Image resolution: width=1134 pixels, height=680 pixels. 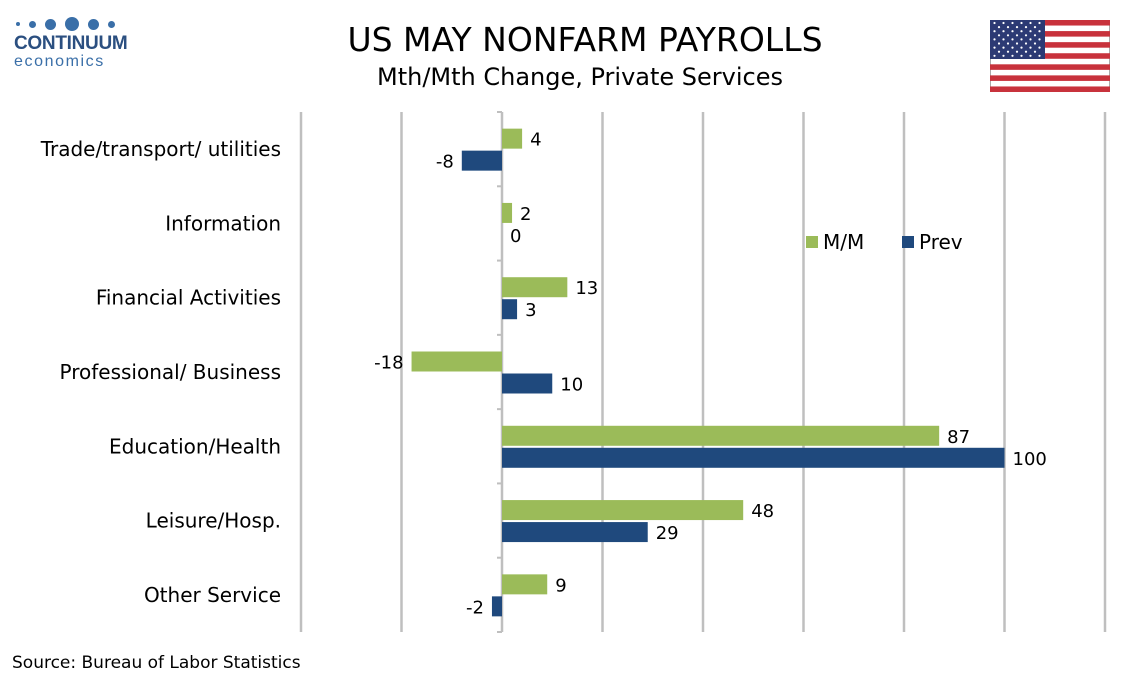 What do you see at coordinates (213, 521) in the screenshot?
I see `category-label: Leisure/Hosp.` at bounding box center [213, 521].